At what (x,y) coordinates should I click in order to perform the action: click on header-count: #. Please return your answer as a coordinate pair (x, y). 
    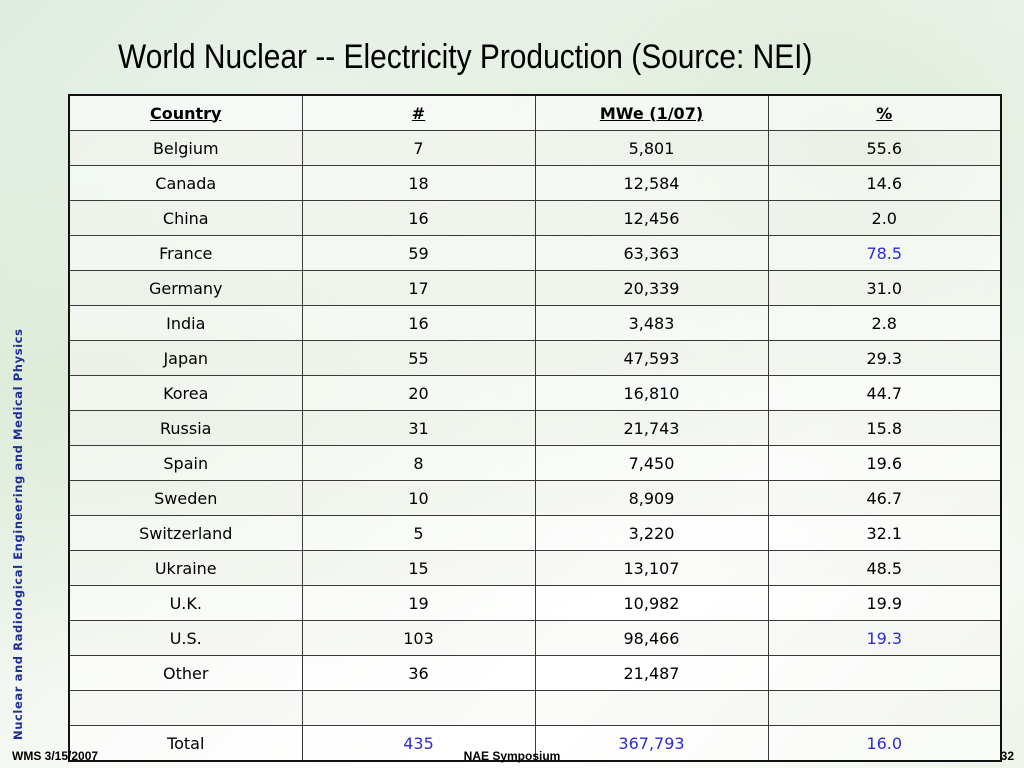
    Looking at the image, I should click on (418, 112).